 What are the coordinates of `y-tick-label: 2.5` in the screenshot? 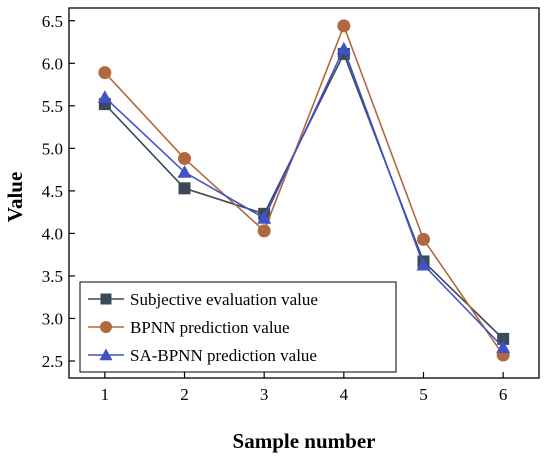 It's located at (52, 361).